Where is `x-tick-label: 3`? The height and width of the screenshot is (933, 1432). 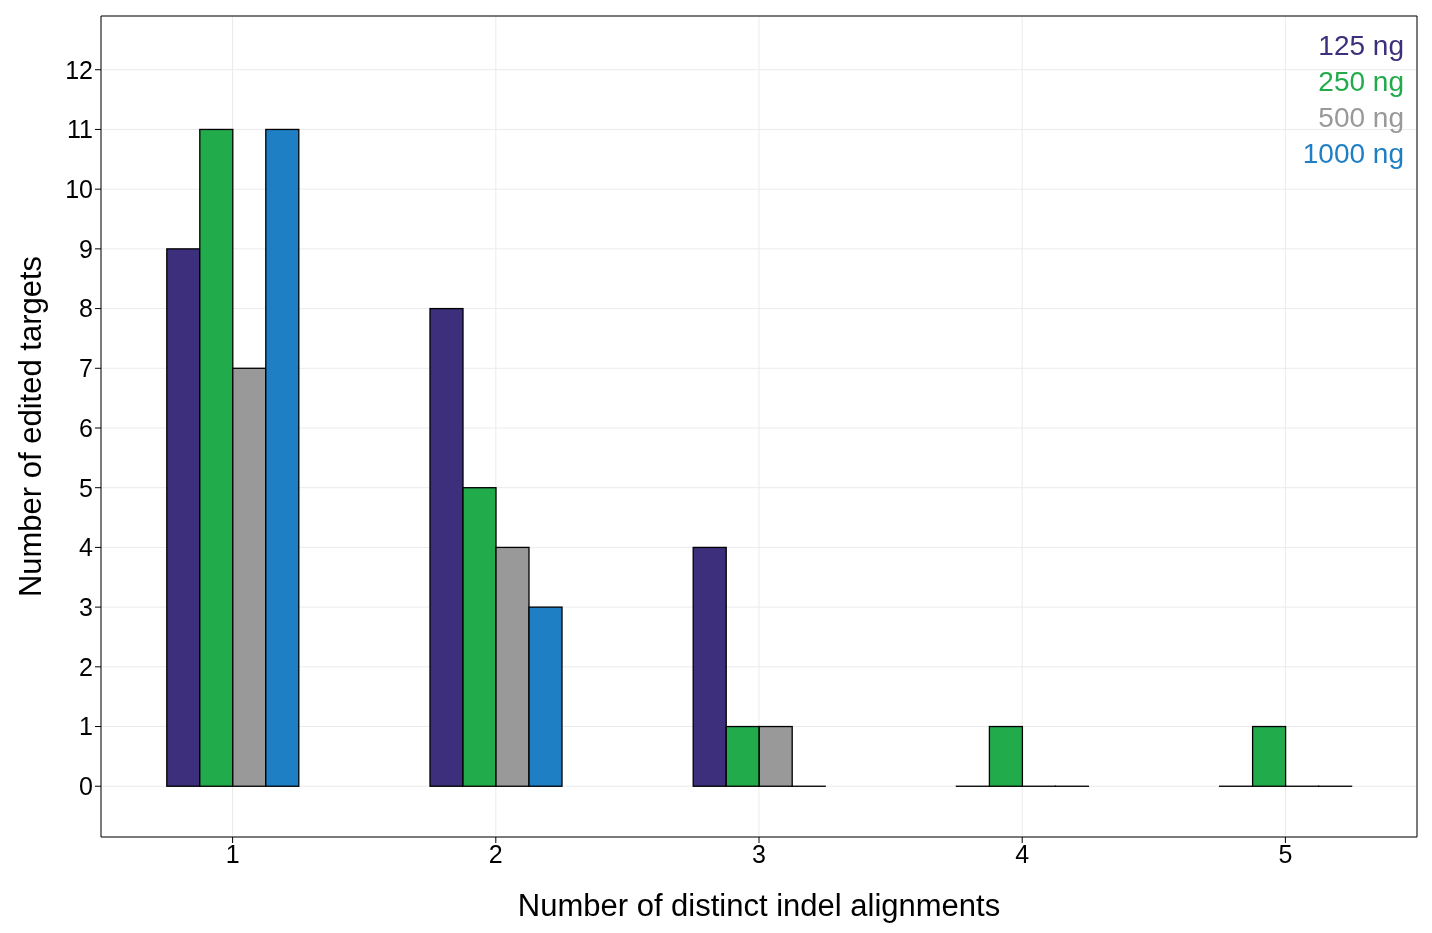
x-tick-label: 3 is located at coordinates (759, 853).